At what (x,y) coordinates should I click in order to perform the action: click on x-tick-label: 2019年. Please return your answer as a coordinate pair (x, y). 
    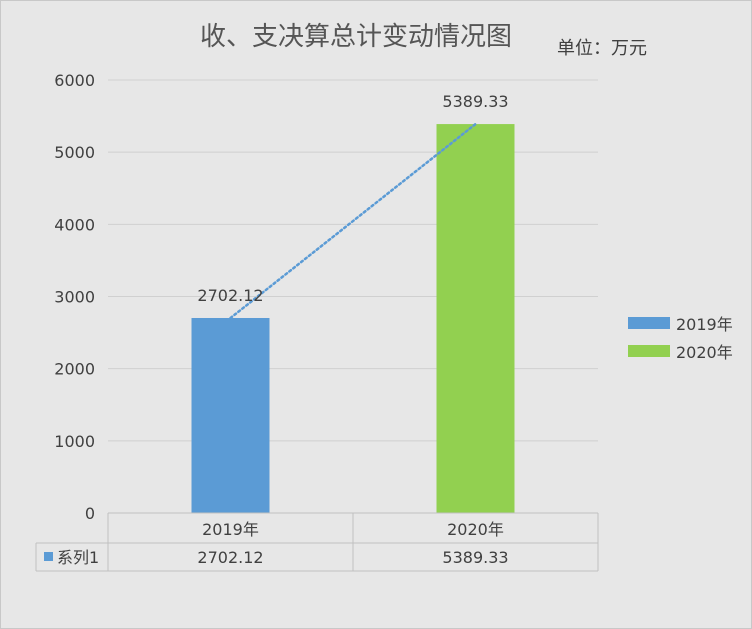
    Looking at the image, I should click on (230, 529).